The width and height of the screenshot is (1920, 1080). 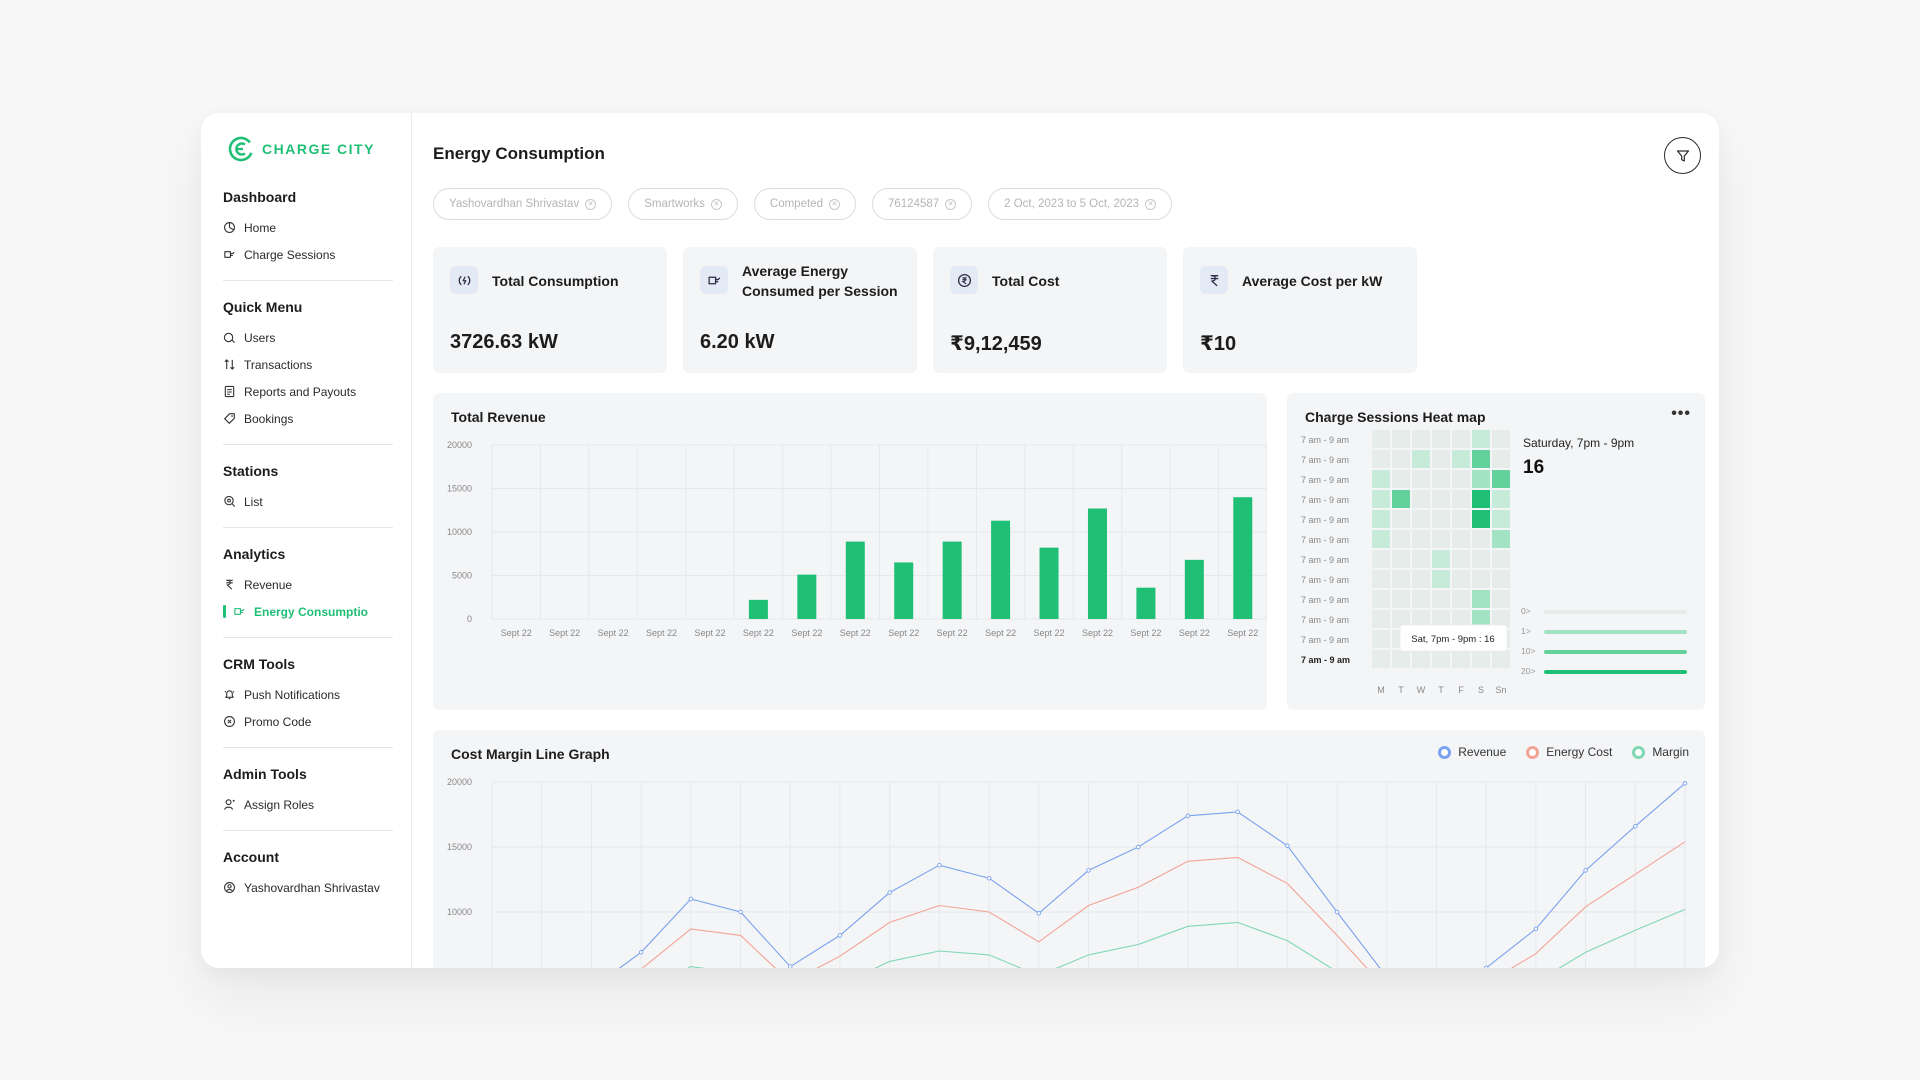 What do you see at coordinates (308, 254) in the screenshot?
I see `sidebar-item-charge-sessions: Charge Sessions` at bounding box center [308, 254].